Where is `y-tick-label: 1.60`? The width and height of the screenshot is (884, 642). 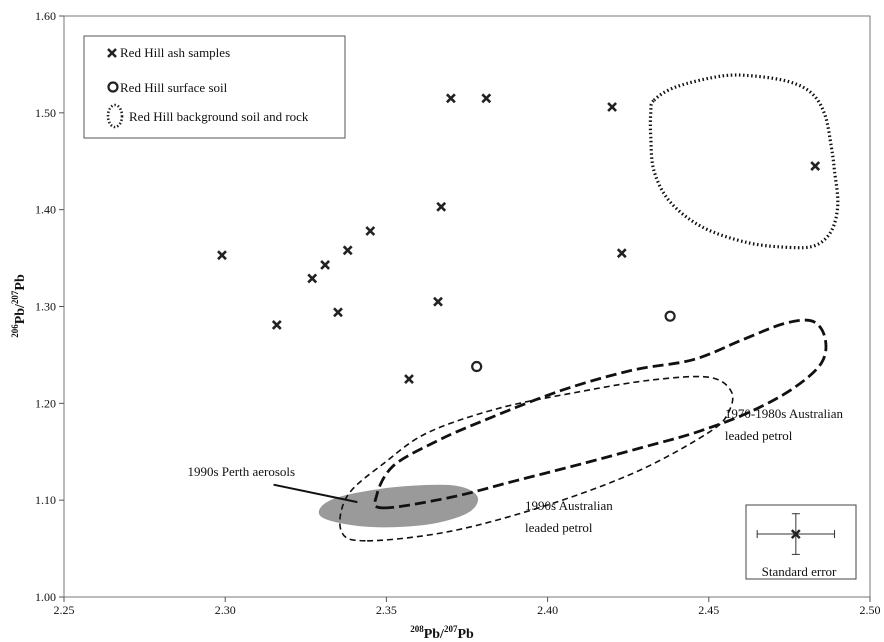 y-tick-label: 1.60 is located at coordinates (45, 16).